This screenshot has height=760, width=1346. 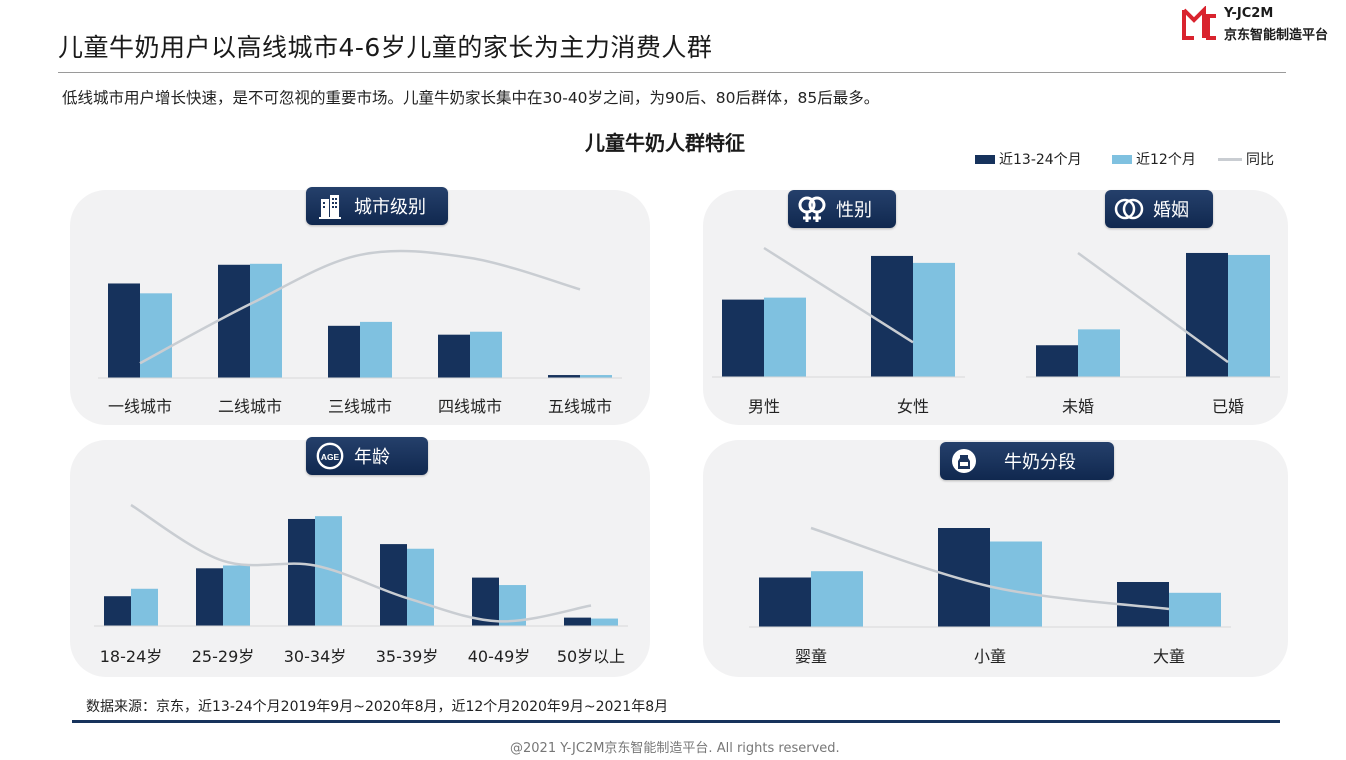 What do you see at coordinates (591, 656) in the screenshot?
I see `age-tick-label-5: 50岁以上` at bounding box center [591, 656].